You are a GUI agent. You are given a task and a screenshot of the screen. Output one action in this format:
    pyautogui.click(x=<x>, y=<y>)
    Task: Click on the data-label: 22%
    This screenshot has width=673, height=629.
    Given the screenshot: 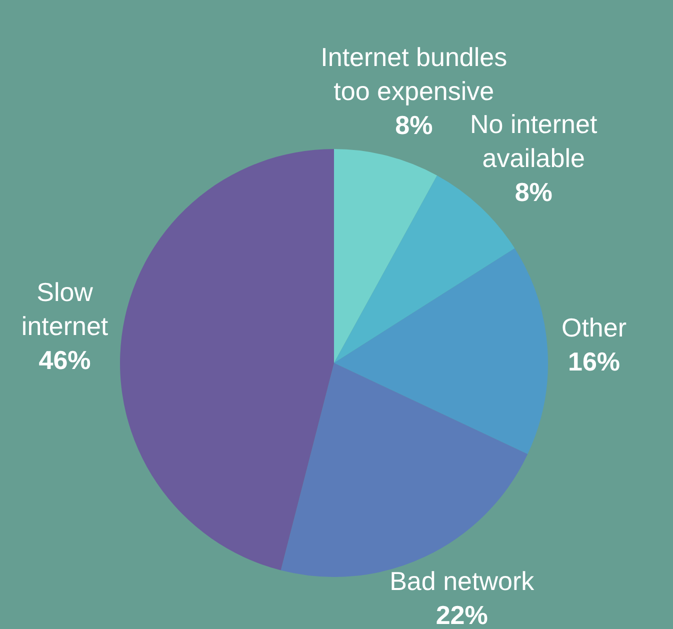 What is the action you would take?
    pyautogui.click(x=462, y=614)
    